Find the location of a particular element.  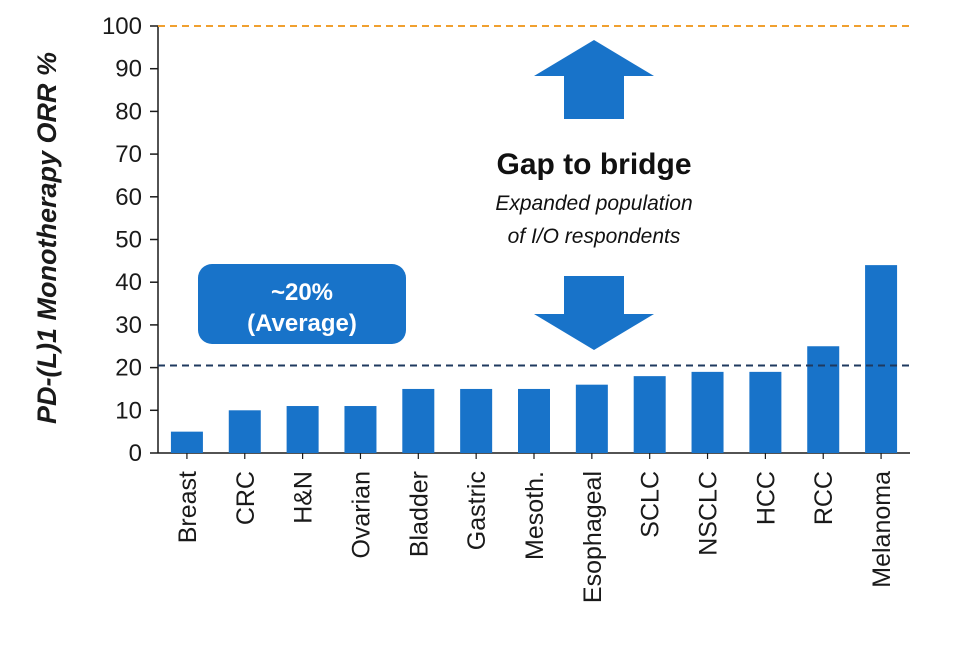

x-category-label: Melanoma is located at coordinates (882, 529).